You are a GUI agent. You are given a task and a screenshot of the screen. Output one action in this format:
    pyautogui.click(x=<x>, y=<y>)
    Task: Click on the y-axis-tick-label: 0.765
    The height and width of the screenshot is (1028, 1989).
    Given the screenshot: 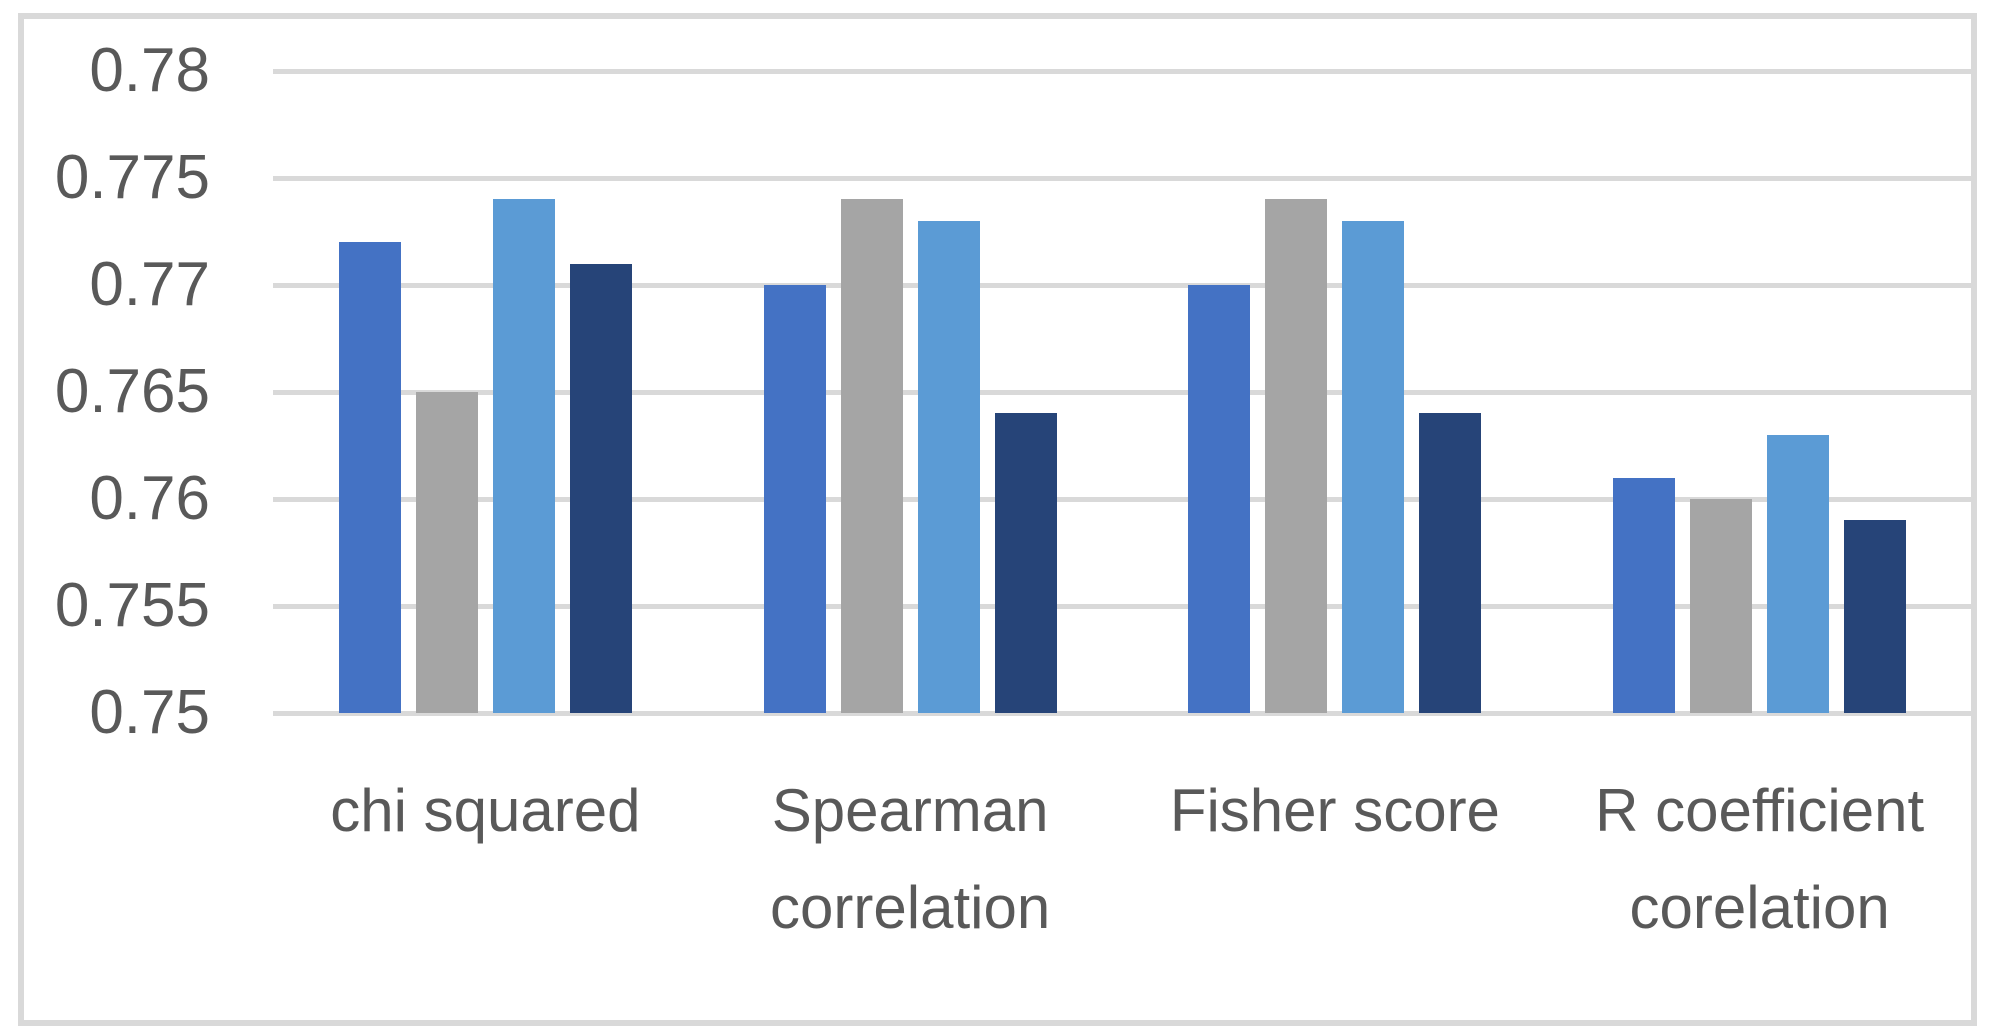 What is the action you would take?
    pyautogui.click(x=132, y=391)
    